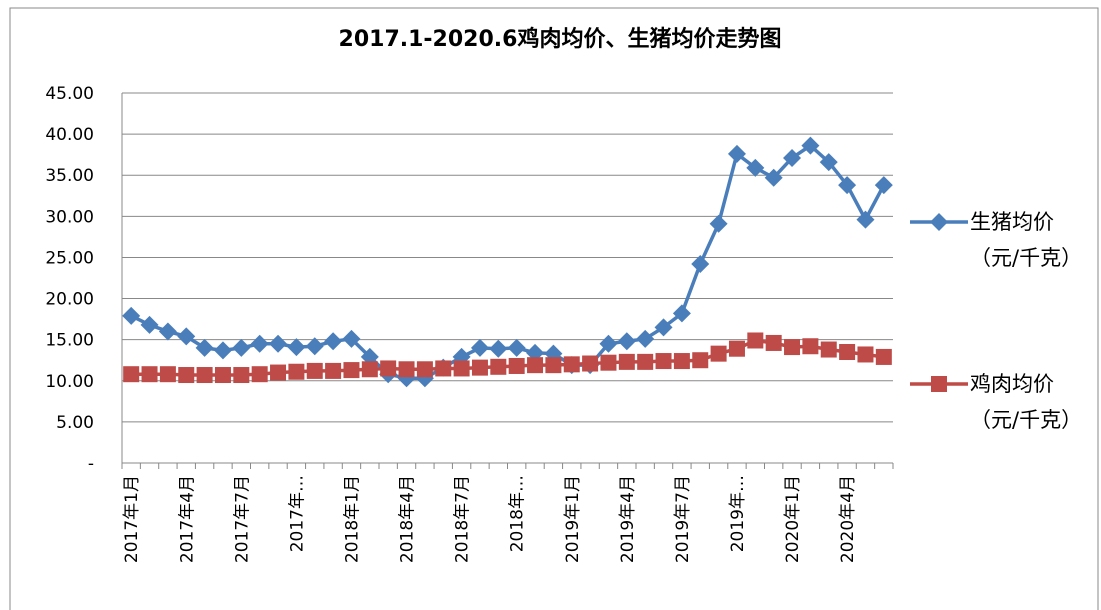 The image size is (1101, 610). I want to click on x-tick-label: 2018年1月, so click(352, 519).